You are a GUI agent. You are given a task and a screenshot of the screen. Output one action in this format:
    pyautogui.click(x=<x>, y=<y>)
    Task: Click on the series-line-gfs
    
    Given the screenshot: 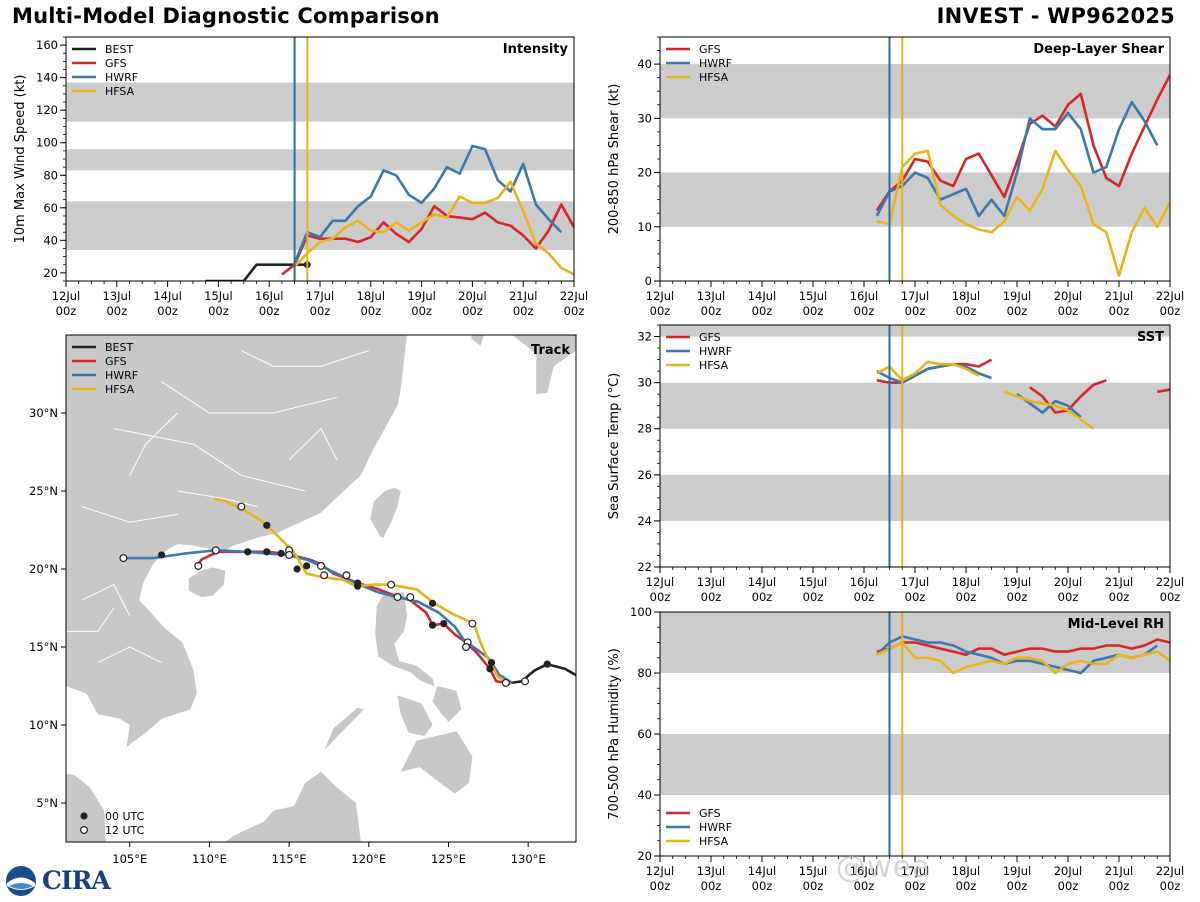 What is the action you would take?
    pyautogui.click(x=1023, y=647)
    